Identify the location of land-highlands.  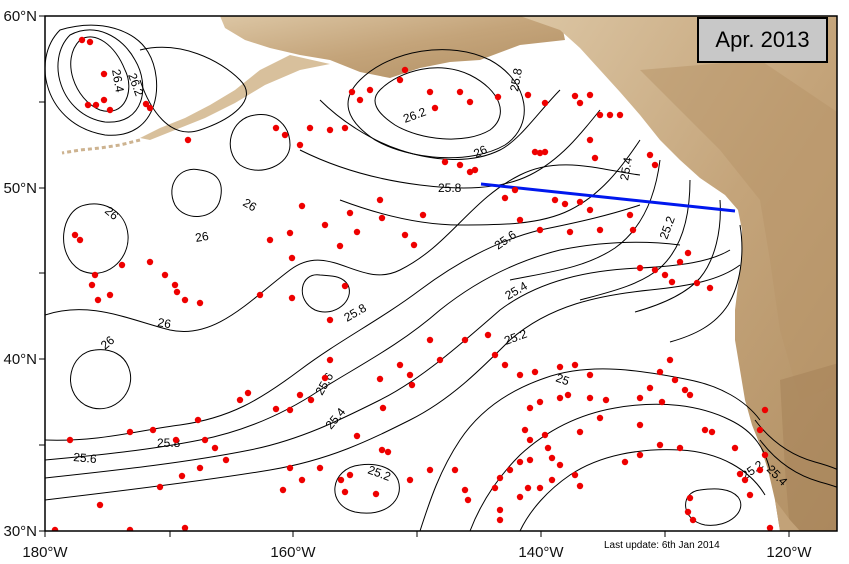
(738, 230).